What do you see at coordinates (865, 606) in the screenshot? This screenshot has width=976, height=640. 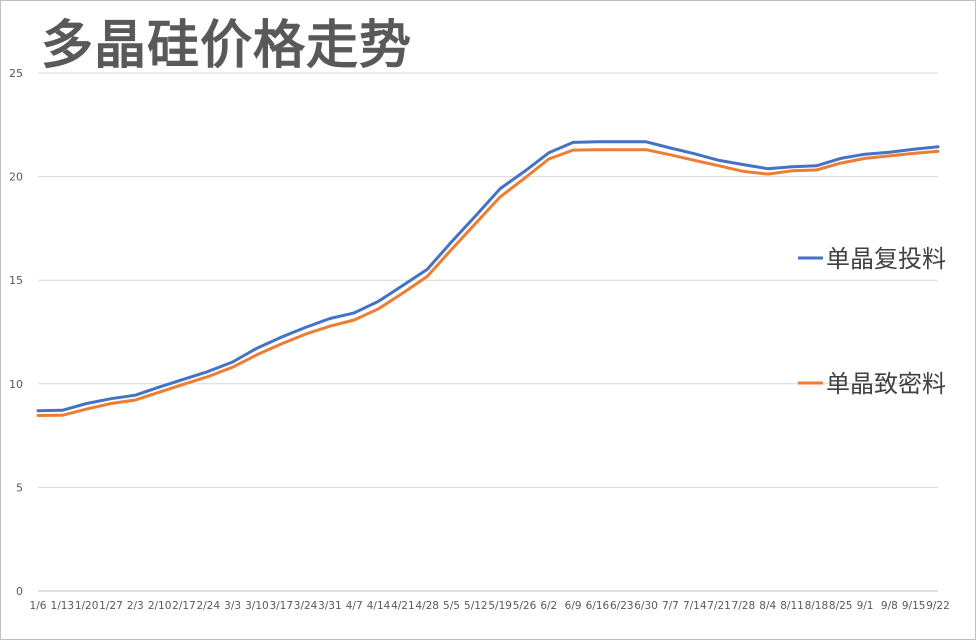 I see `x-tick-label: 9/1` at bounding box center [865, 606].